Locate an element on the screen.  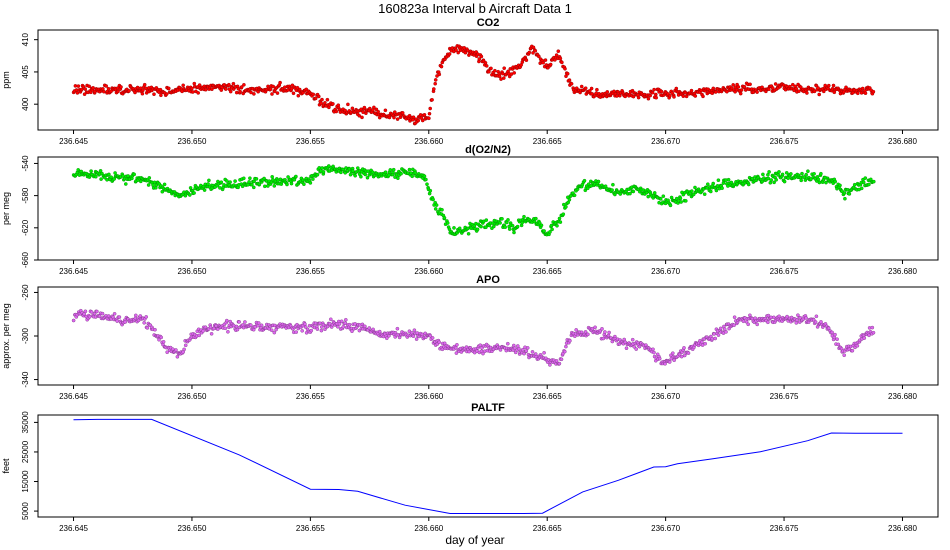
y-axis-label: ppm is located at coordinates (6, 80).